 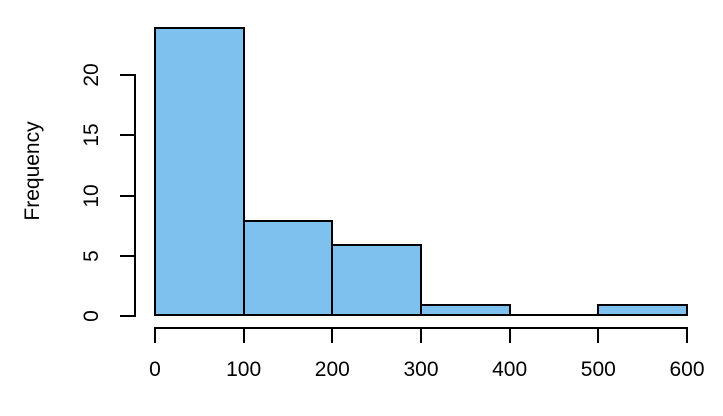 What do you see at coordinates (91, 316) in the screenshot?
I see `y-tick-label: 0` at bounding box center [91, 316].